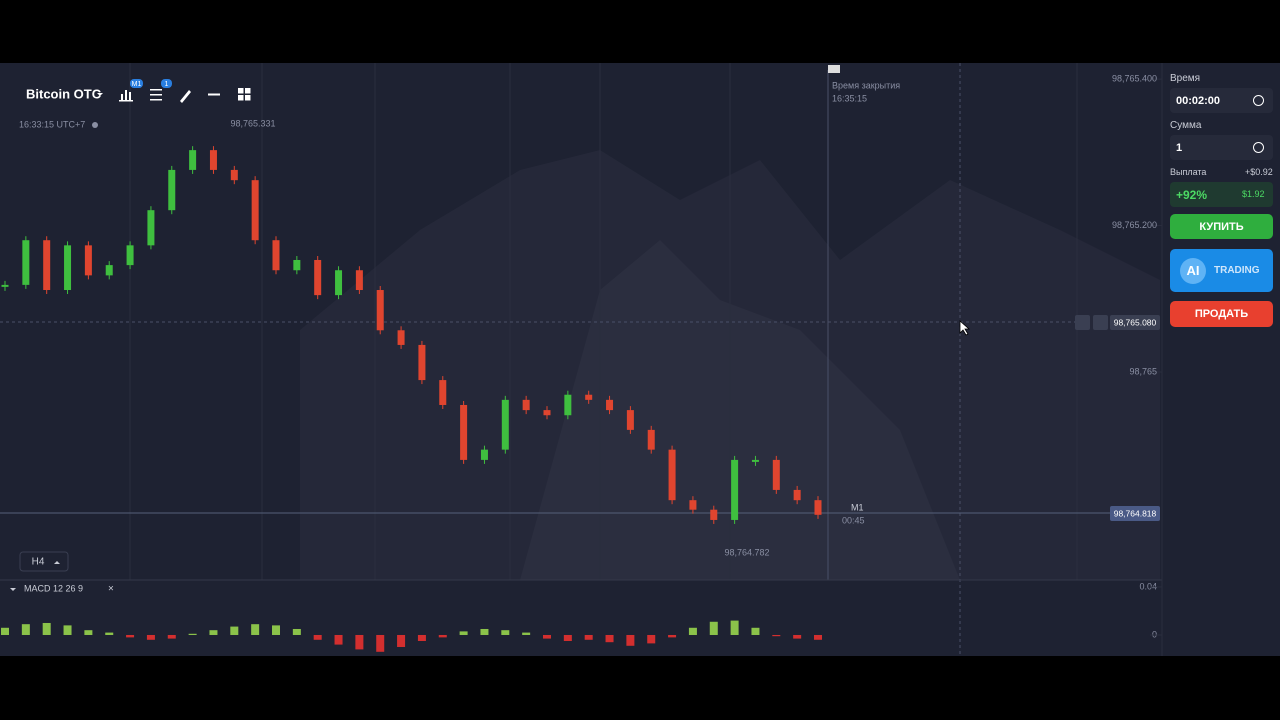  Describe the element at coordinates (1258, 100) in the screenshot. I see `clock-icon` at that location.